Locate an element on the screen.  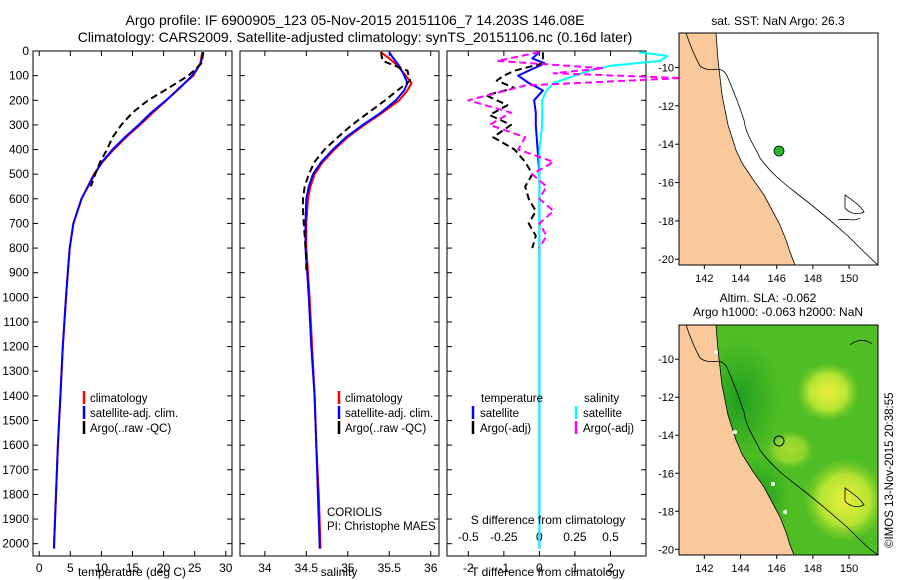
x-tick-label: 35.5 is located at coordinates (390, 568).